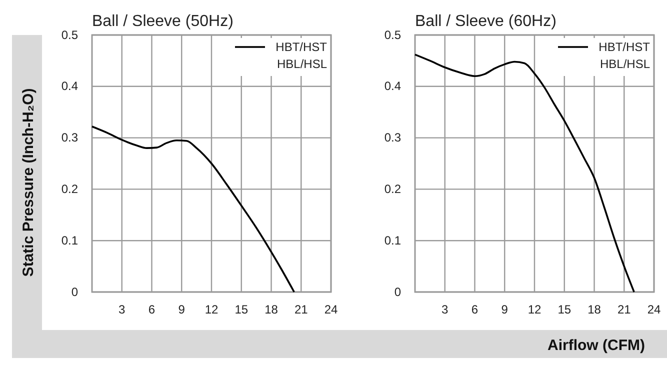 This screenshot has width=667, height=380. I want to click on chart-title: Ball / Sleeve (50Hz), so click(163, 21).